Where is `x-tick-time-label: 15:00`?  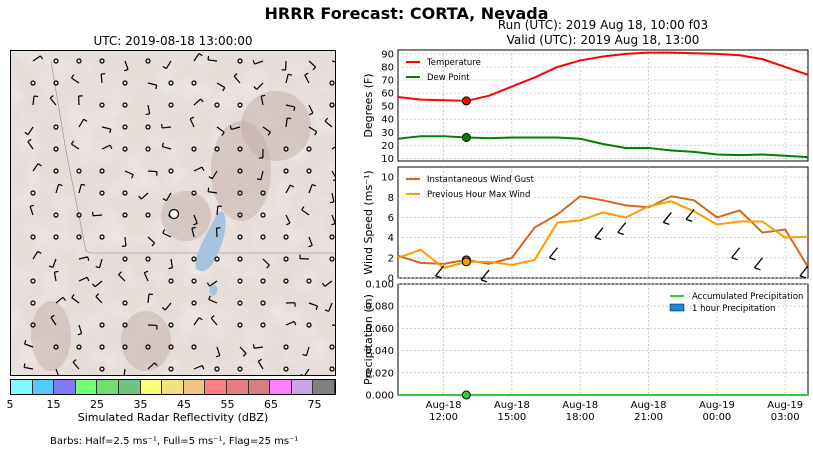
x-tick-time-label: 15:00 is located at coordinates (511, 417).